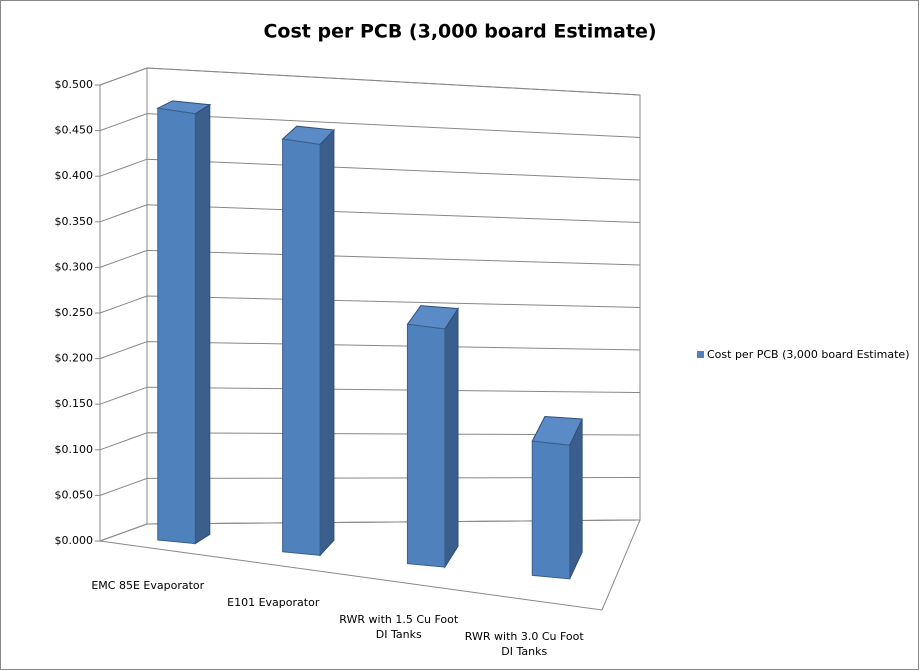 The height and width of the screenshot is (671, 920). Describe the element at coordinates (524, 644) in the screenshot. I see `x-tick-label: RWR with 3.0 Cu Foot DI Tanks` at that location.